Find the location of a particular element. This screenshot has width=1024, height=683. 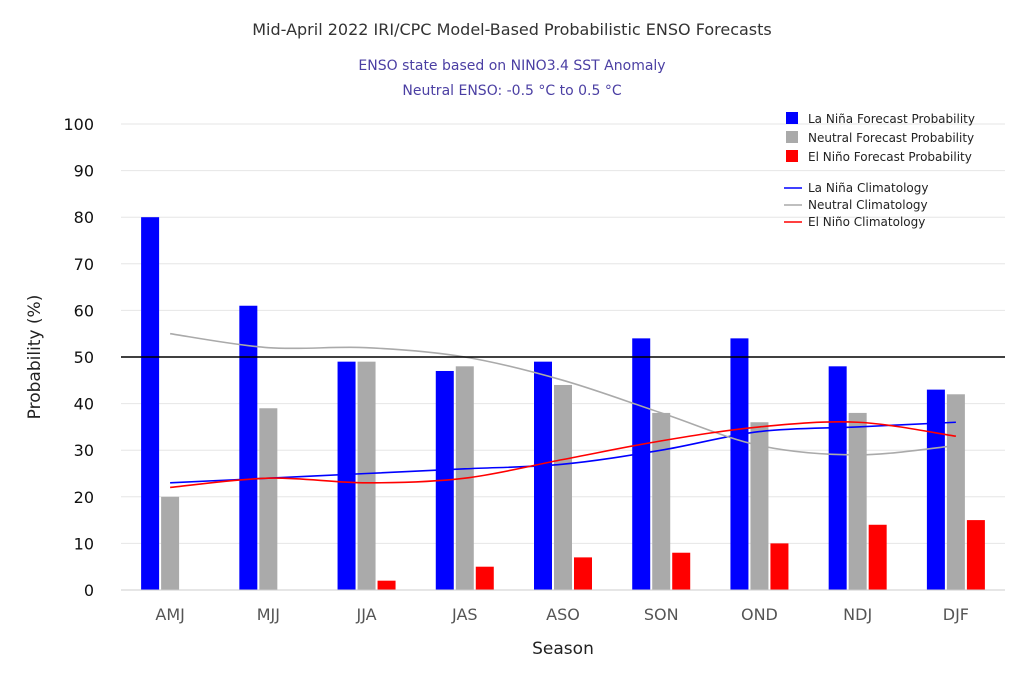

la-nina-climatology-line is located at coordinates (563, 452).